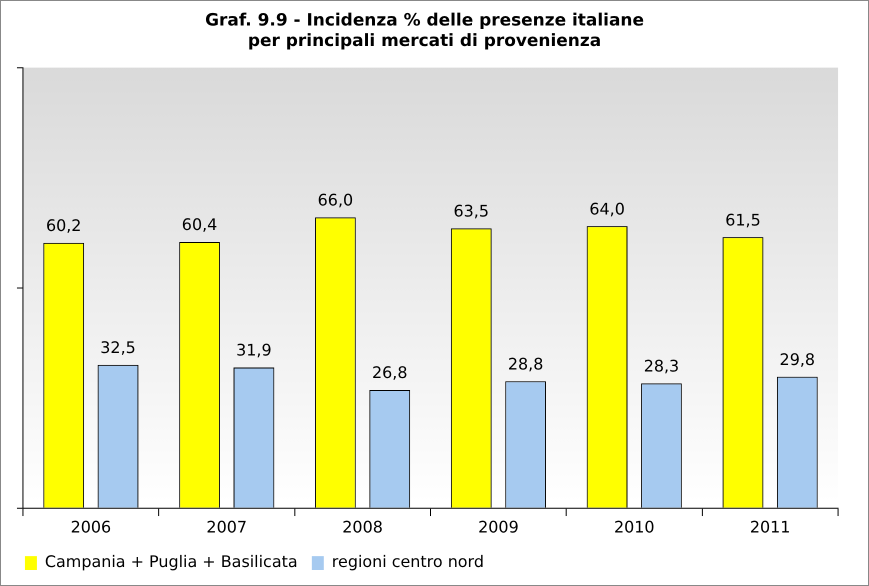  Describe the element at coordinates (91, 527) in the screenshot. I see `x-tick-label: 2006` at that location.